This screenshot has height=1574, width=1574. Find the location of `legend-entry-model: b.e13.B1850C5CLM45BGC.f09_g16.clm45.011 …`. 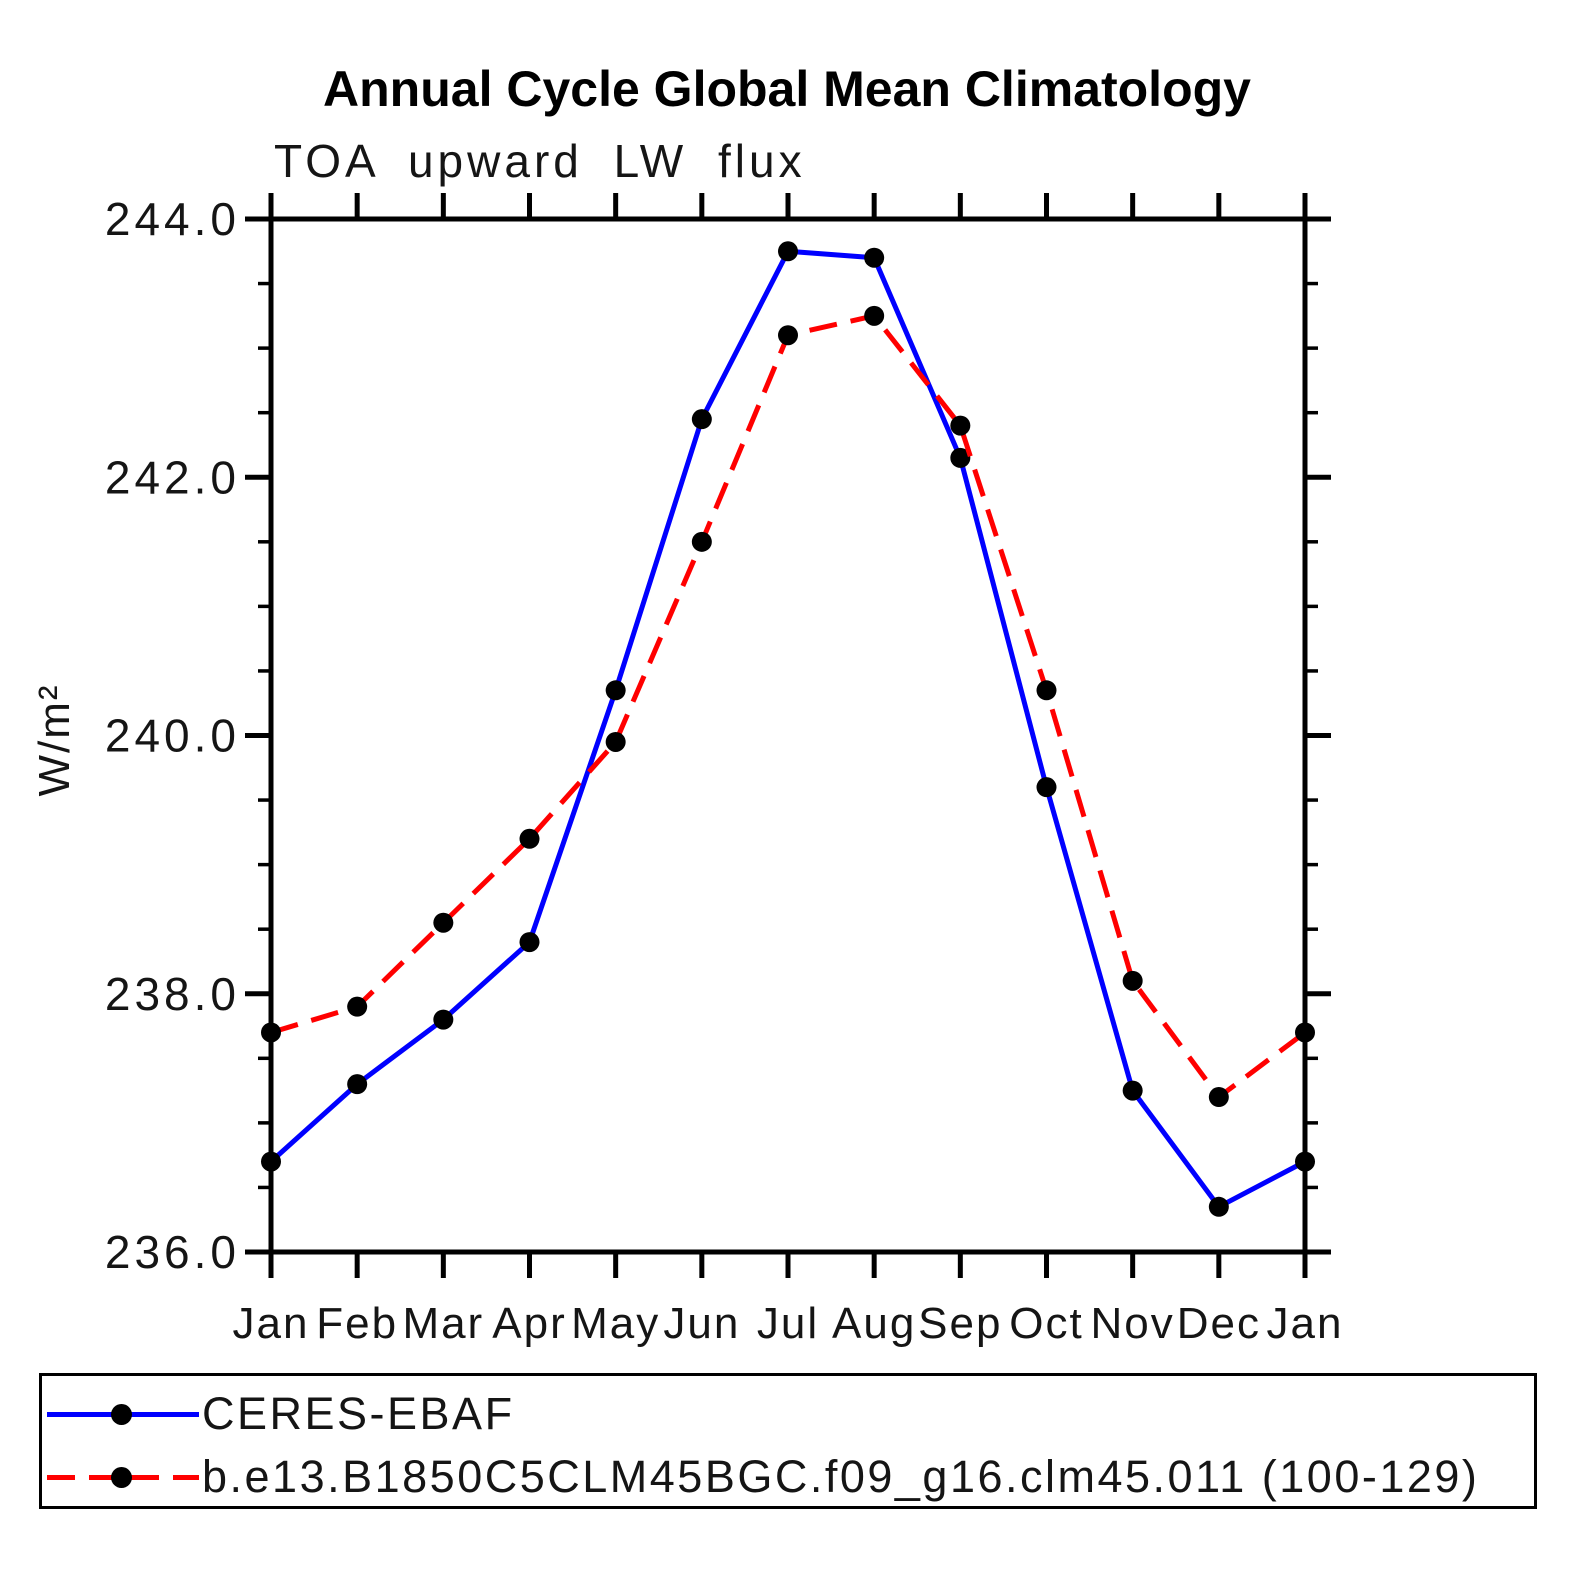

legend-entry-model: b.e13.B1850C5CLM45BGC.f09_g16.clm45.011 … is located at coordinates (763, 1476).